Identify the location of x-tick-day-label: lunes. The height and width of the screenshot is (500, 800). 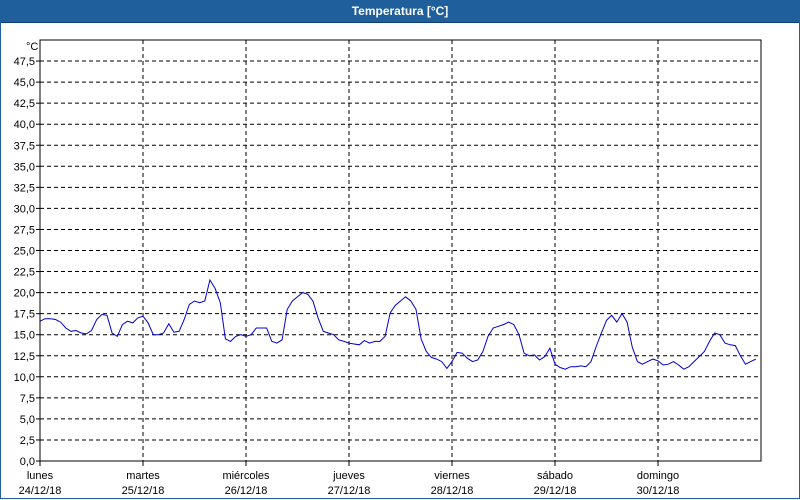
(40, 476).